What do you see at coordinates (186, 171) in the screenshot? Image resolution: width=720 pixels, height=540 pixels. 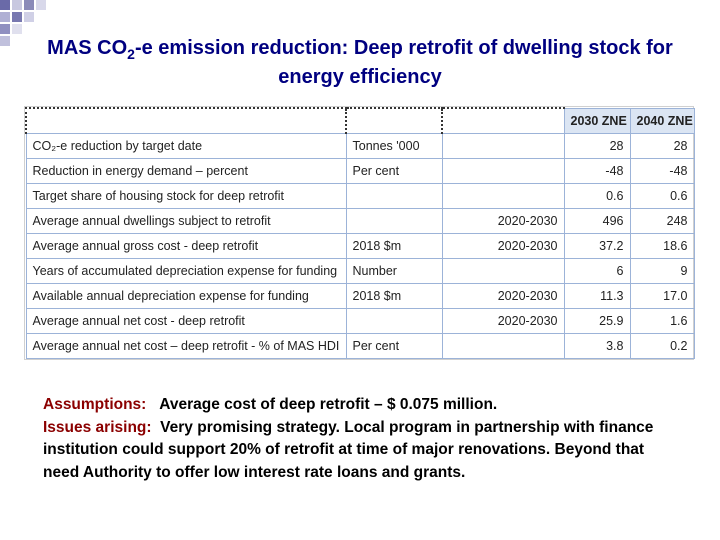 I see `row-label-cell: Reduction in energy demand – percent` at bounding box center [186, 171].